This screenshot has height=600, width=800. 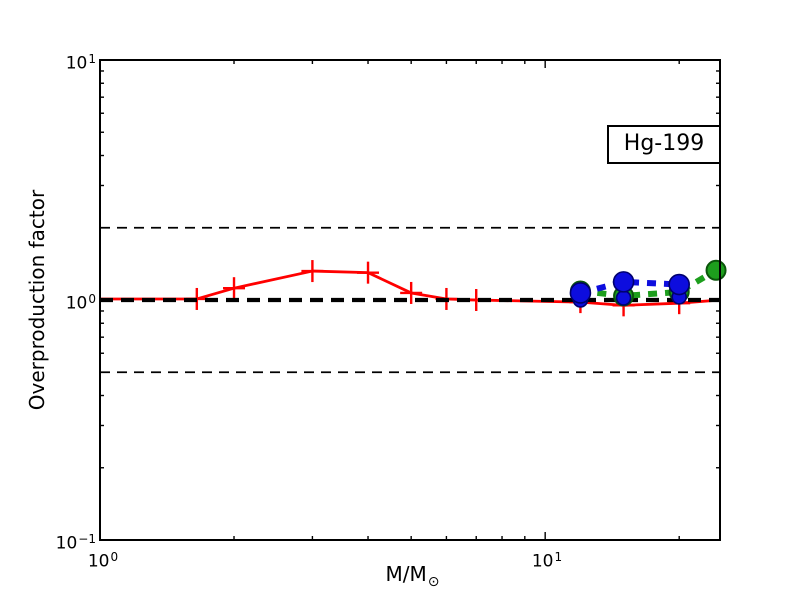 I want to click on x-axis-title: M/M⊙, so click(x=412, y=576).